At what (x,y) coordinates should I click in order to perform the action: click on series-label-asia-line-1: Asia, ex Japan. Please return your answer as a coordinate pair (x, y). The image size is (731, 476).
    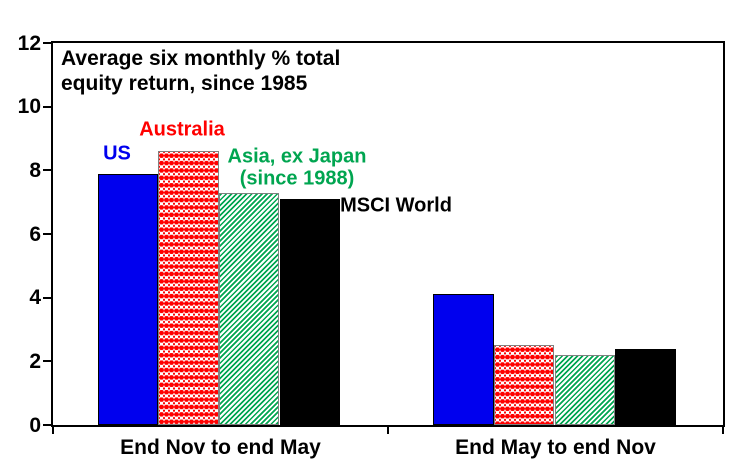
    Looking at the image, I should click on (297, 156).